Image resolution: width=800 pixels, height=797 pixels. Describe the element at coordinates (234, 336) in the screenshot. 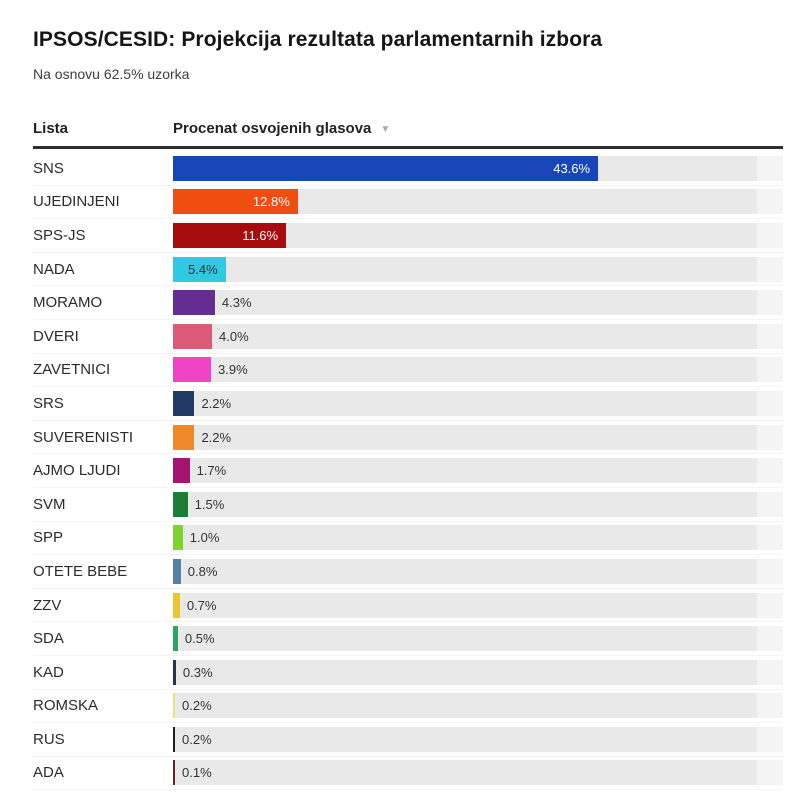

I see `value-label: 4.0%` at that location.